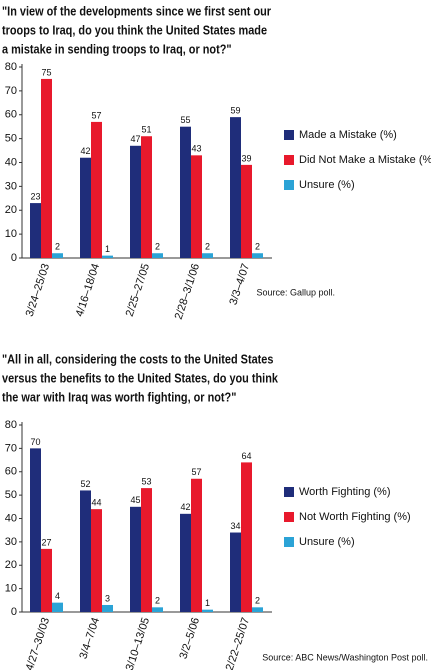 This screenshot has height=670, width=431. What do you see at coordinates (146, 130) in the screenshot?
I see `value-label: 51` at bounding box center [146, 130].